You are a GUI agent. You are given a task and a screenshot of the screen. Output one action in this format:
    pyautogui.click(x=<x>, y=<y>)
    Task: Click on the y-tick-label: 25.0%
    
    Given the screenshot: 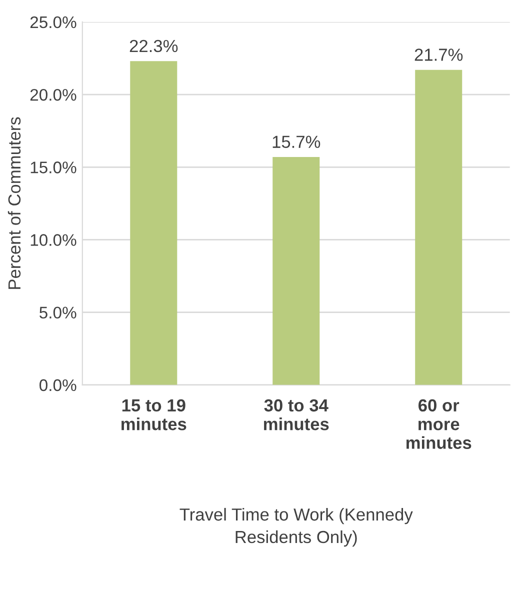 What is the action you would take?
    pyautogui.click(x=53, y=22)
    